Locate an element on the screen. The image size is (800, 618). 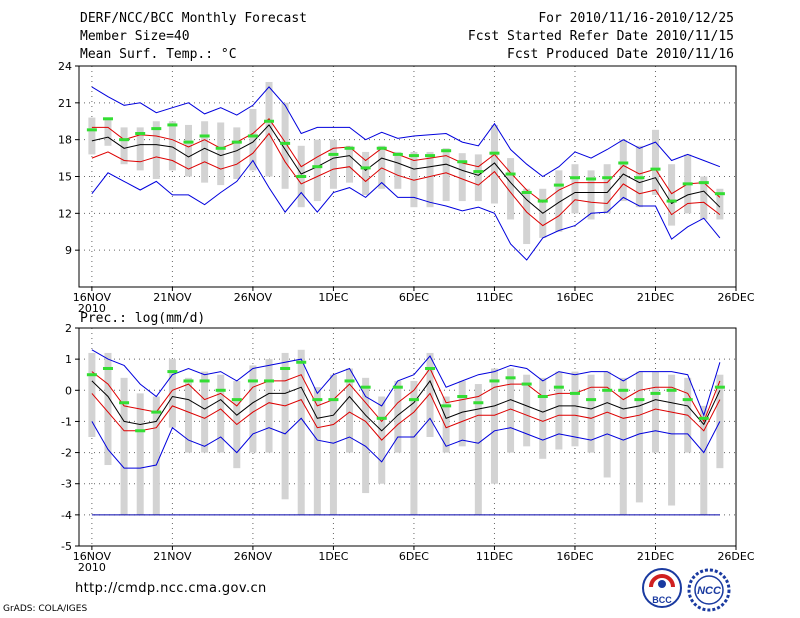
temp-mean-line is located at coordinates (406, 169).